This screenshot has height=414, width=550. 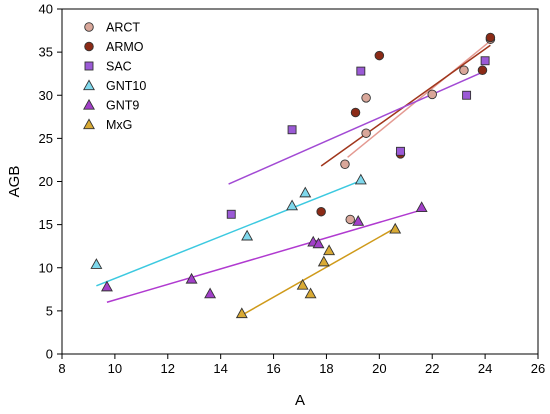 I want to click on legend-item-armo: ARMO, so click(x=114, y=47).